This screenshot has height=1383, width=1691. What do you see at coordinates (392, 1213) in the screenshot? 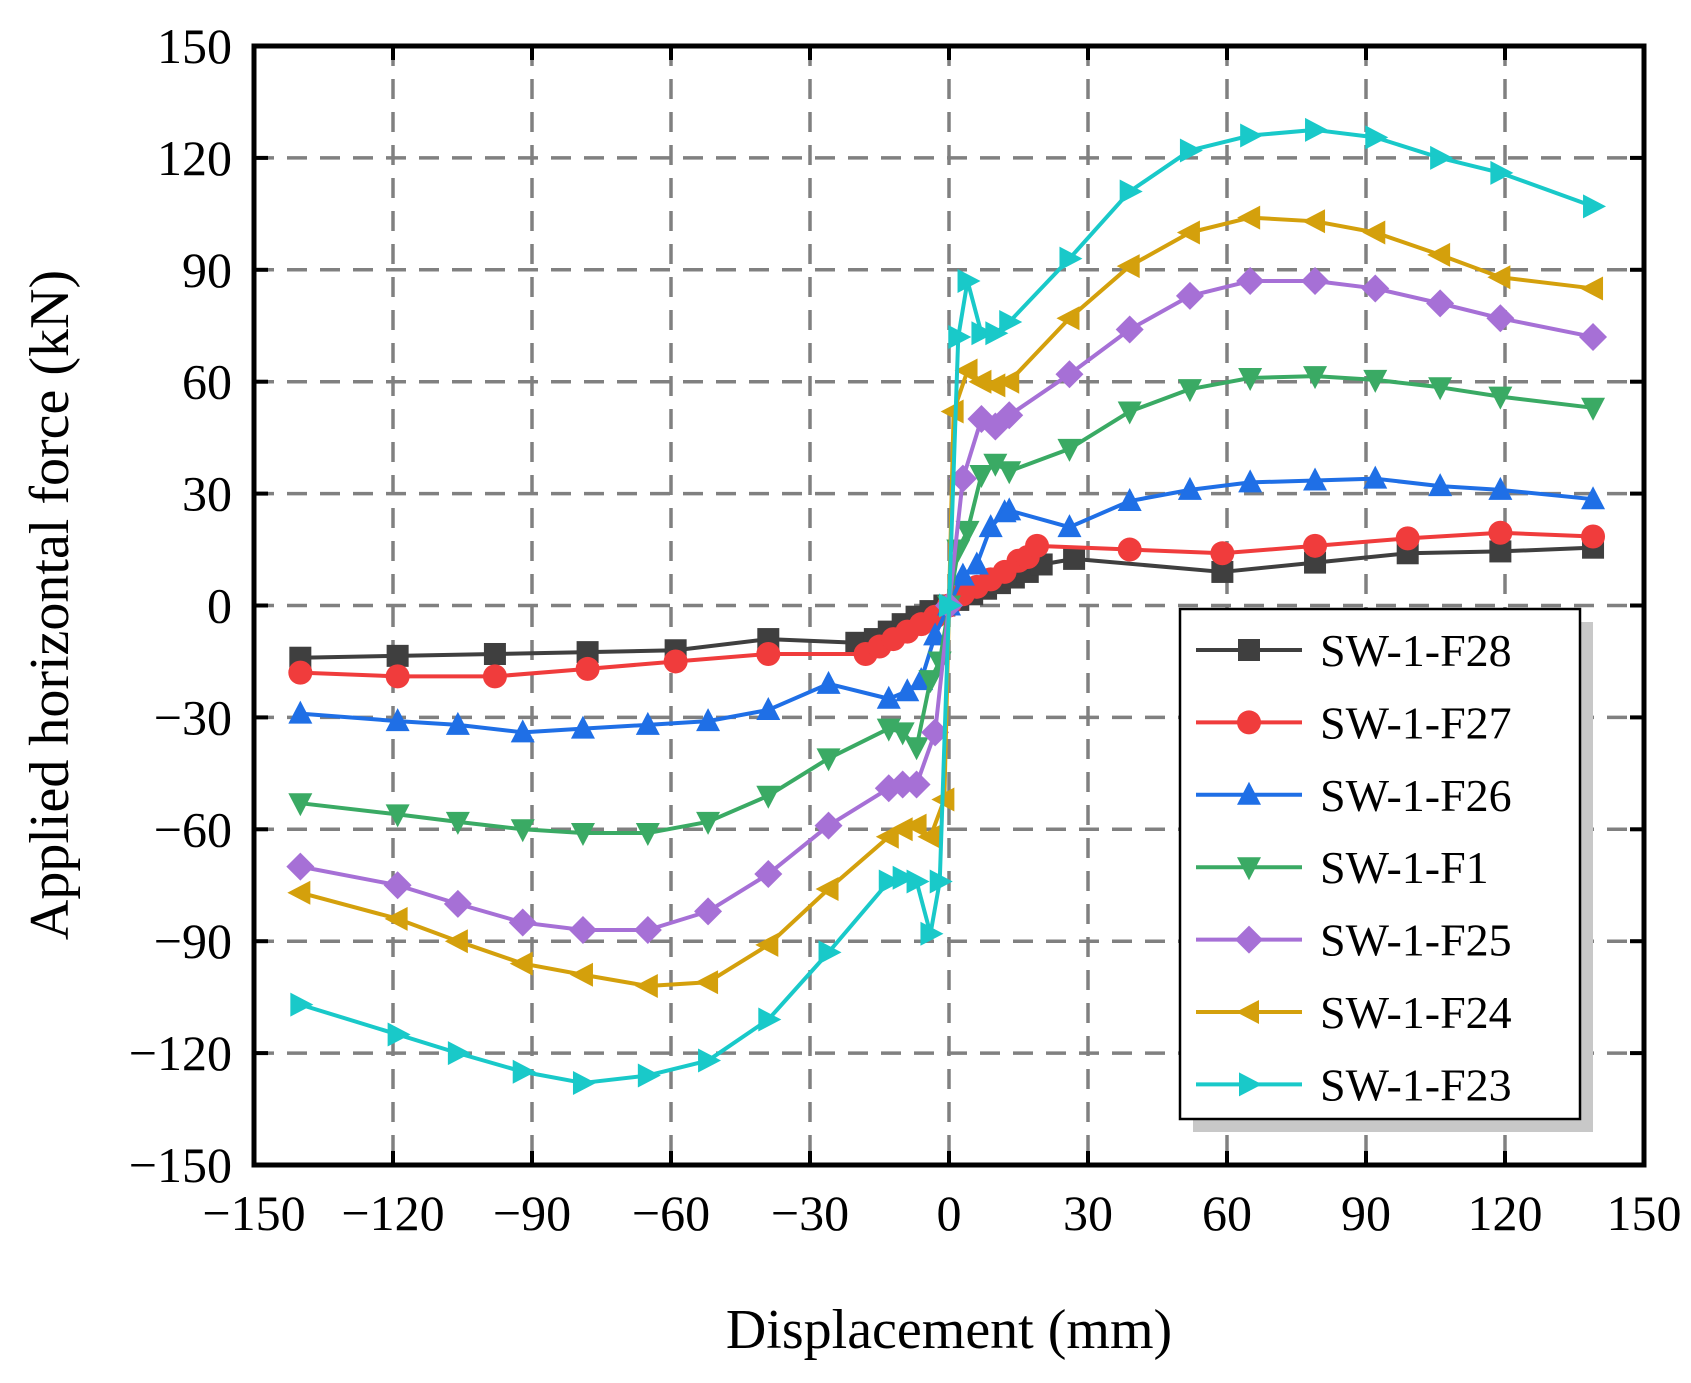
I see `x-tick-label: −120` at bounding box center [392, 1213].